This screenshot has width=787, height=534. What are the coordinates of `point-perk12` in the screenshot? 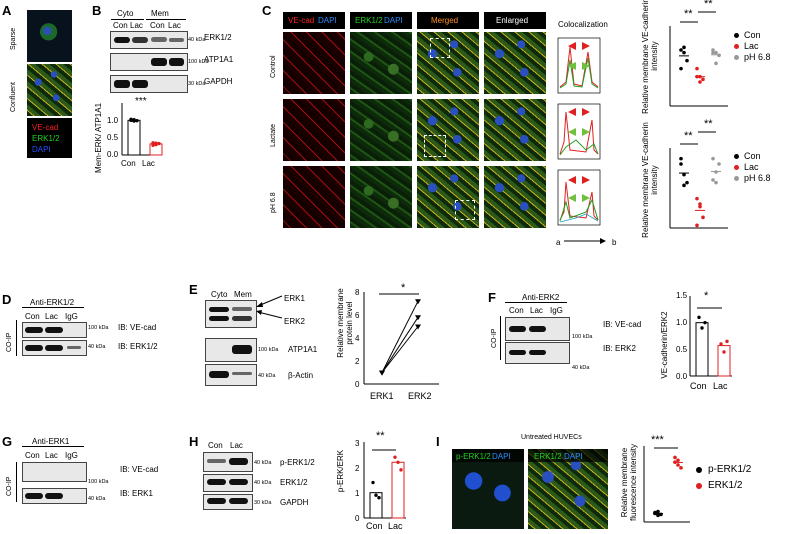 It's located at (655, 513).